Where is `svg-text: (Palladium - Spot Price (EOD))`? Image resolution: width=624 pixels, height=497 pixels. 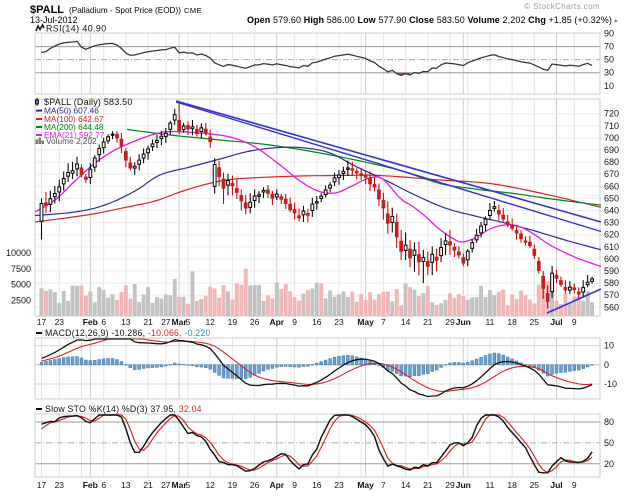 svg-text: (Palladium - Spot Price (EOD)) is located at coordinates (125, 10).